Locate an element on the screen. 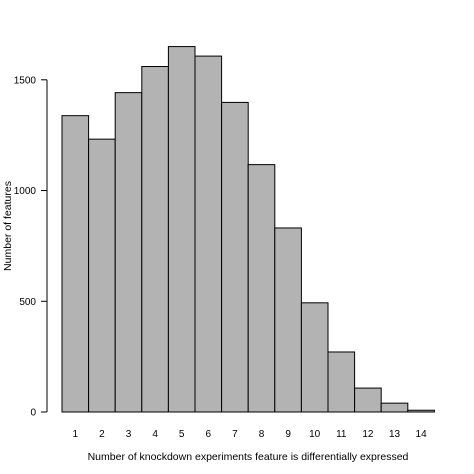 This screenshot has height=474, width=474. y-tick-label-1500: 1500 is located at coordinates (25, 80).